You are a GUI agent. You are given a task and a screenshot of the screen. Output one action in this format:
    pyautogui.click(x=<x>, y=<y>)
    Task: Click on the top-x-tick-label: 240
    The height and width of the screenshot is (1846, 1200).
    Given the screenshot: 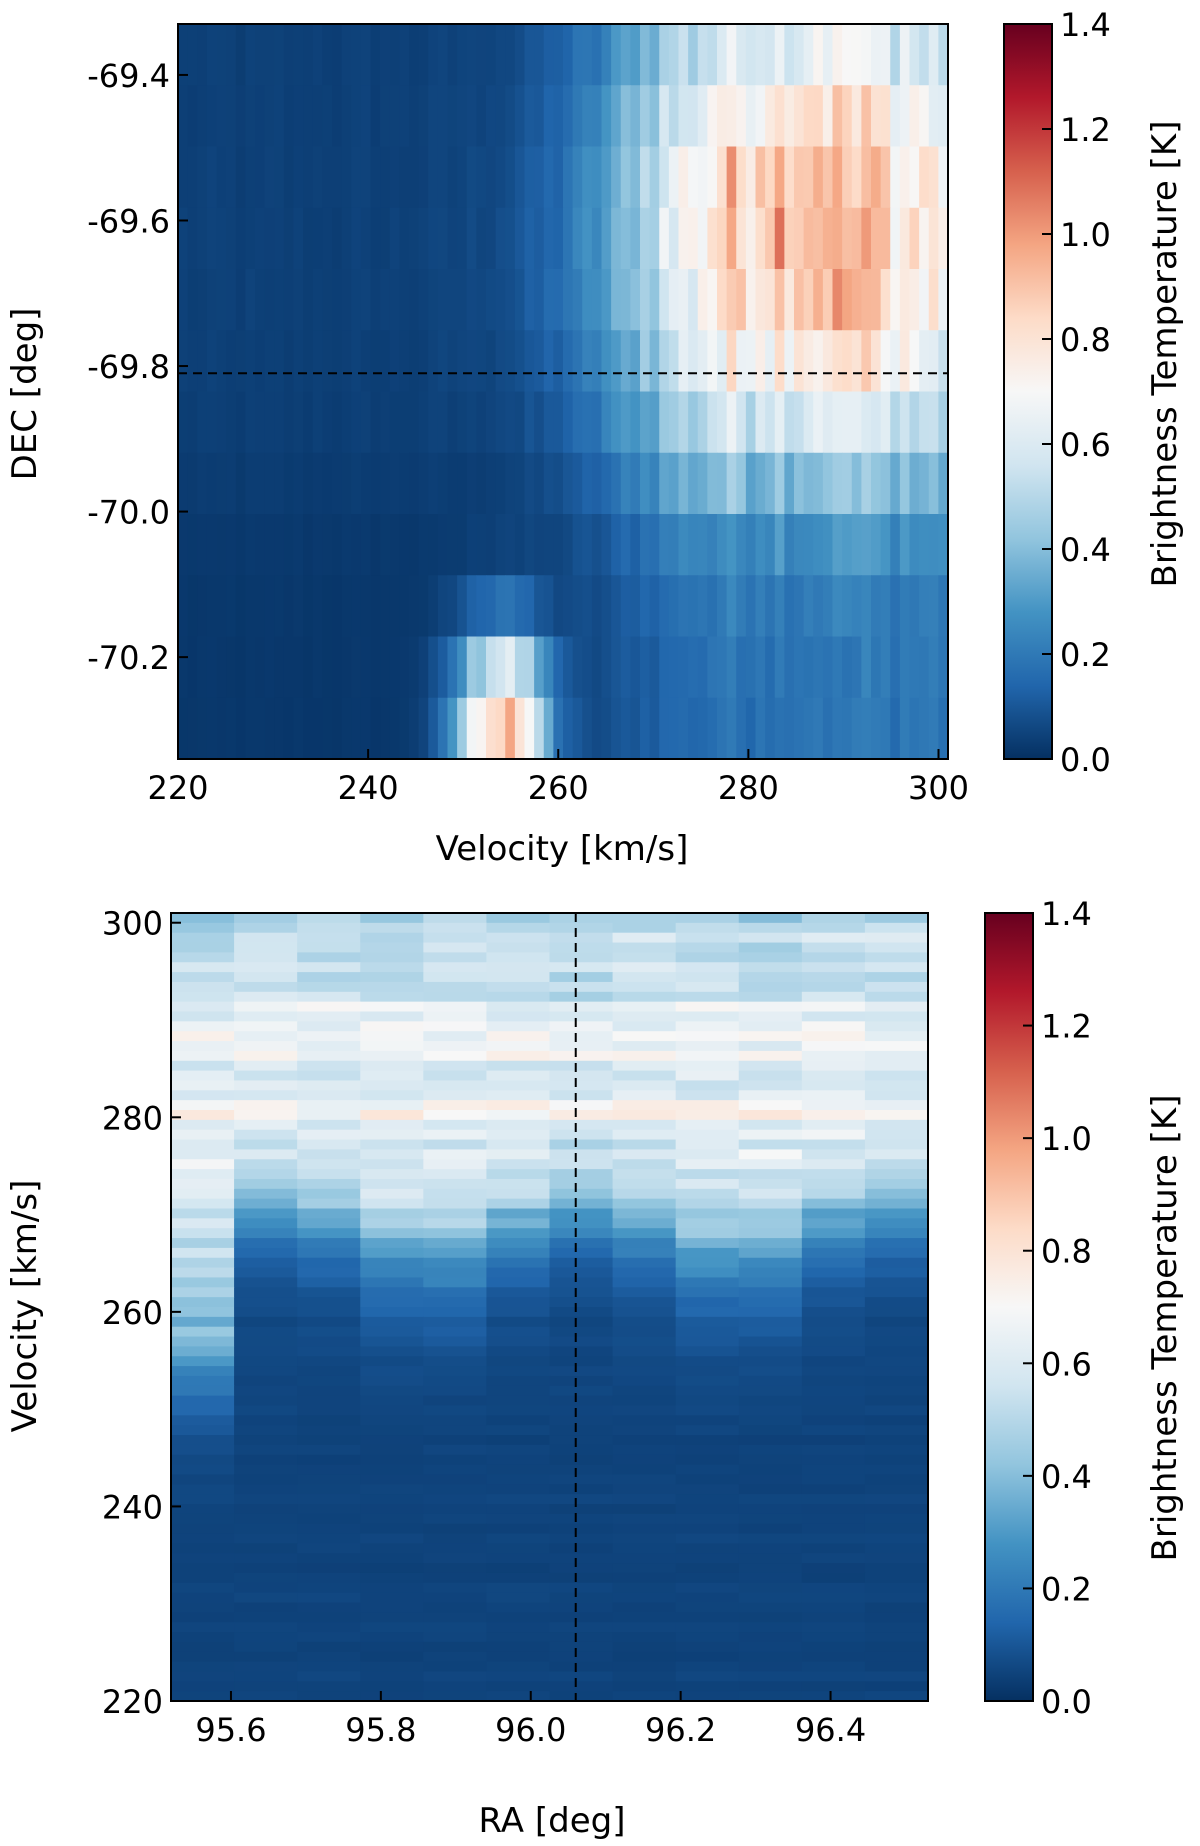 What is the action you would take?
    pyautogui.click(x=368, y=788)
    